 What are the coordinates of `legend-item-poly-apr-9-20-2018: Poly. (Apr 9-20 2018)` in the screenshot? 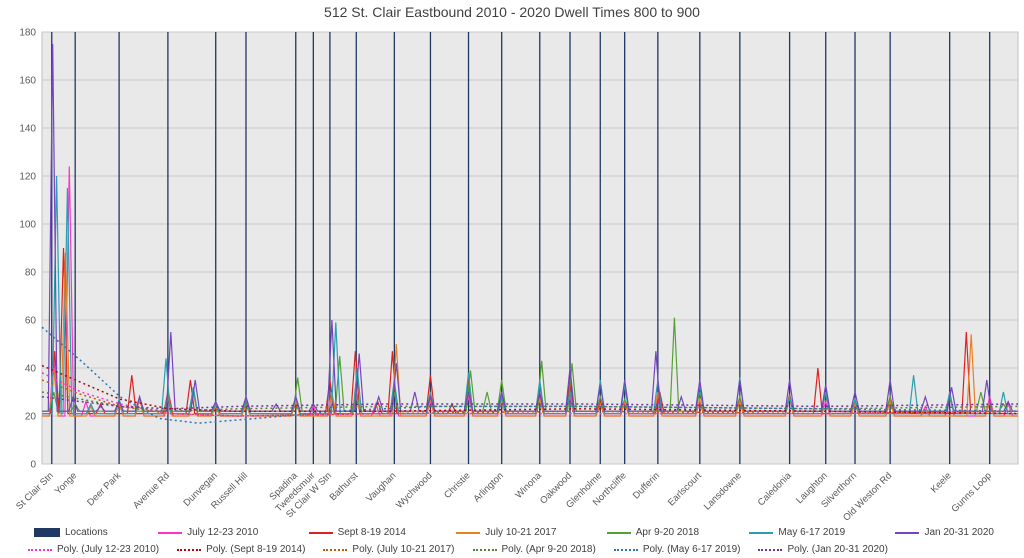 It's located at (534, 549).